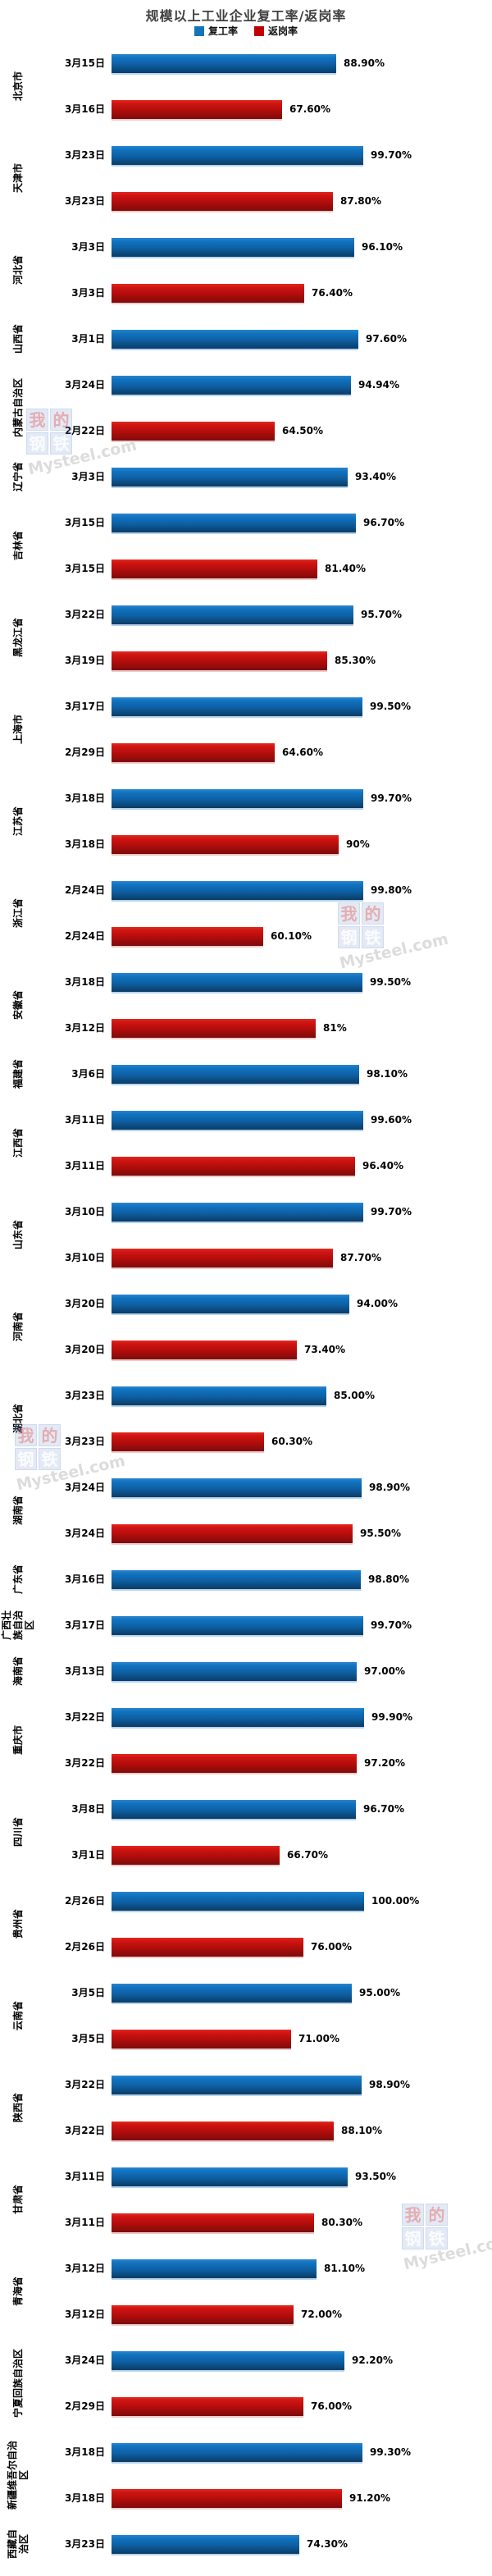 The height and width of the screenshot is (2576, 492). I want to click on bar-row: 3月24日 95.50%, so click(246, 1533).